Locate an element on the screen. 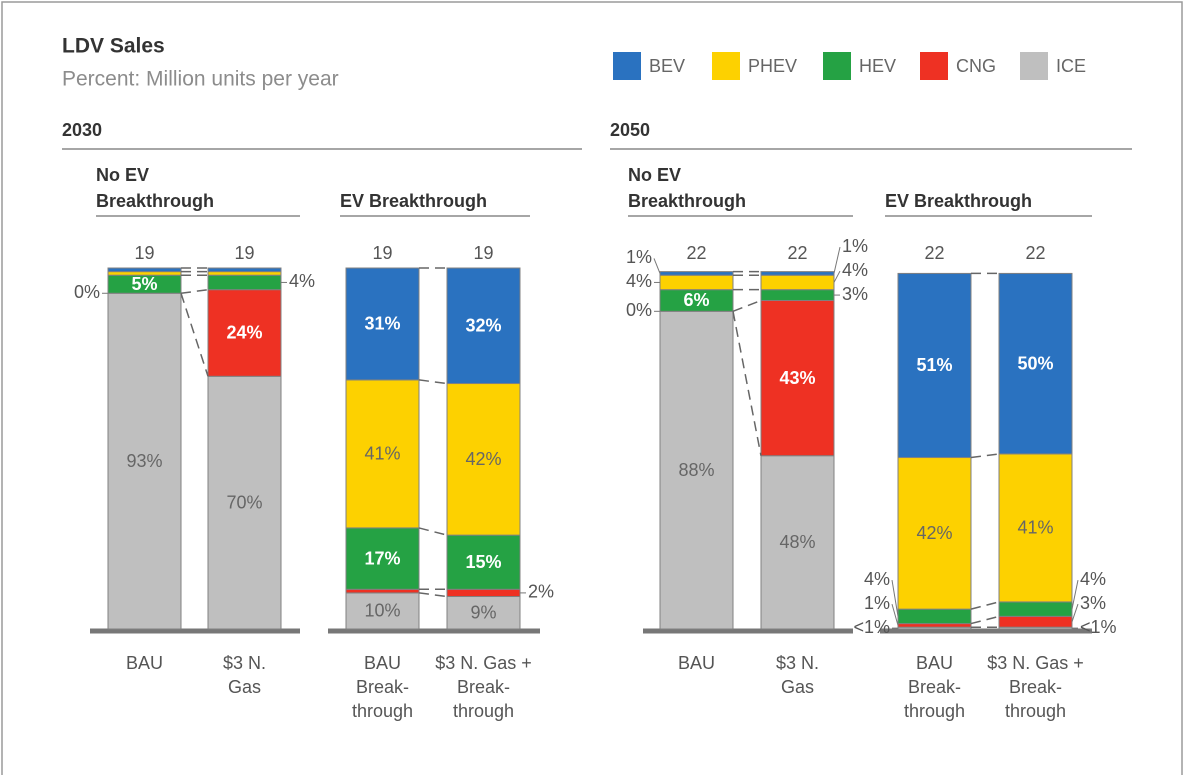 The height and width of the screenshot is (775, 1185). value-label: 32% is located at coordinates (483, 326).